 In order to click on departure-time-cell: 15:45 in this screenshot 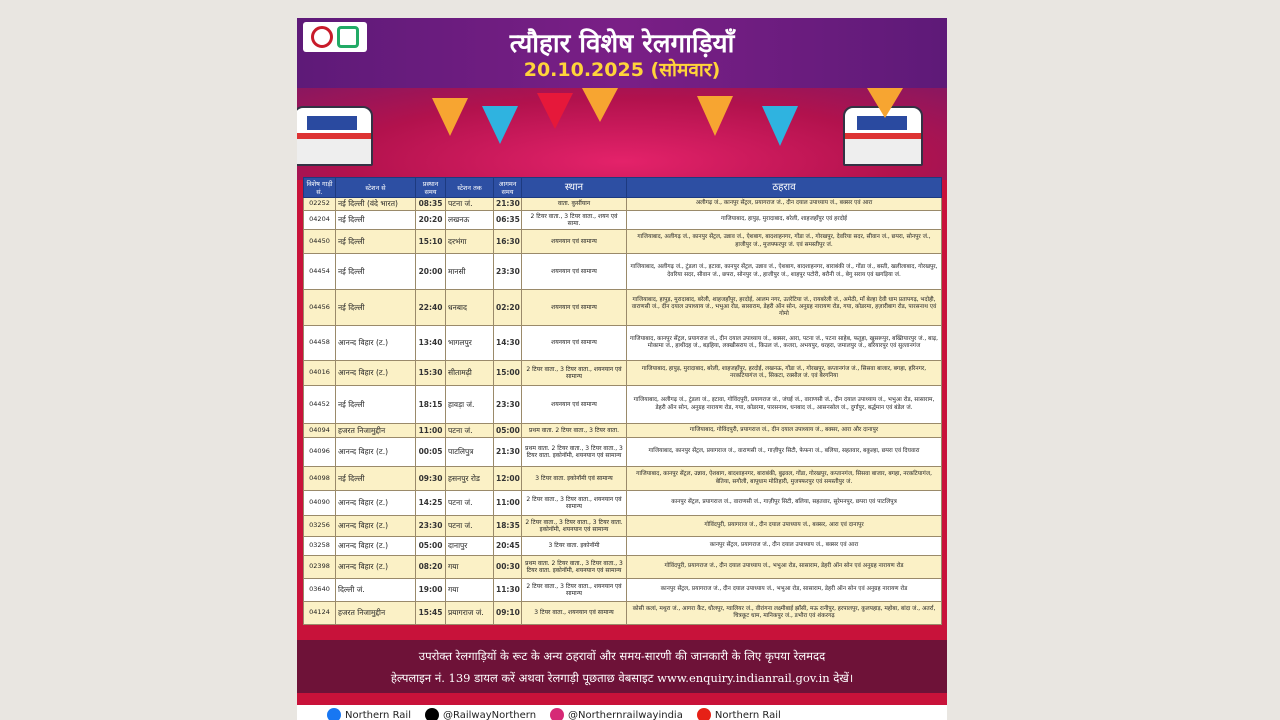, I will do `click(430, 613)`.